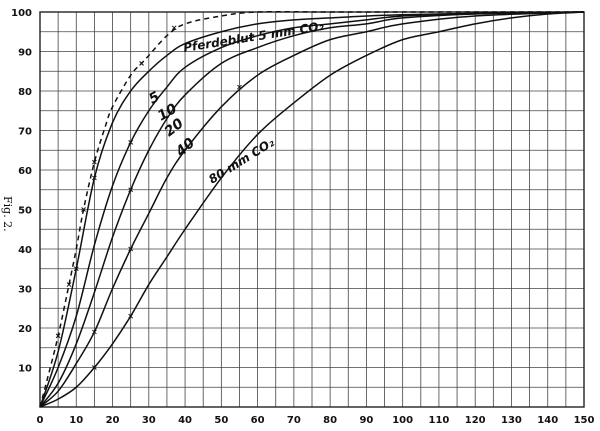  What do you see at coordinates (294, 420) in the screenshot?
I see `x-tick-label: 70` at bounding box center [294, 420].